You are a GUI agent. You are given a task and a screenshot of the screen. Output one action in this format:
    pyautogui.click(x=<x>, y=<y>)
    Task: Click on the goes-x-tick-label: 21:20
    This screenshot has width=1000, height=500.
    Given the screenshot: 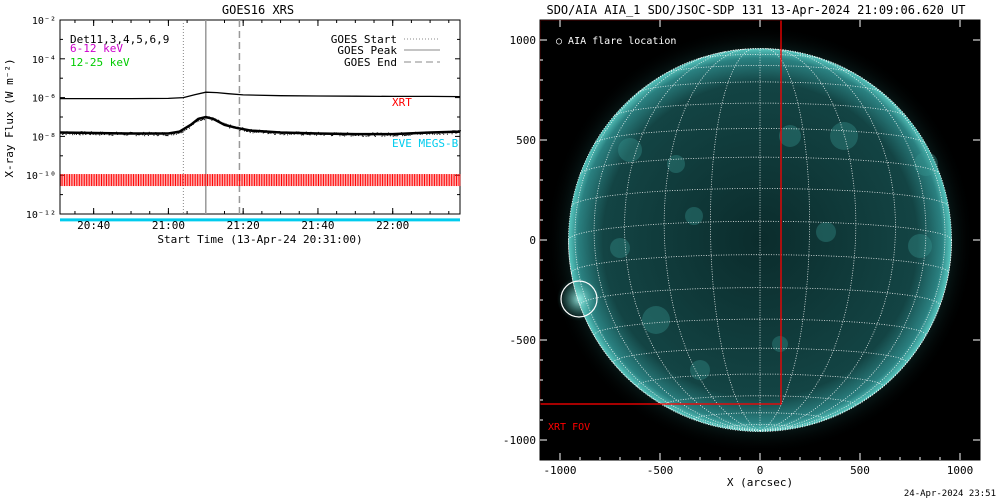 What is the action you would take?
    pyautogui.click(x=243, y=225)
    